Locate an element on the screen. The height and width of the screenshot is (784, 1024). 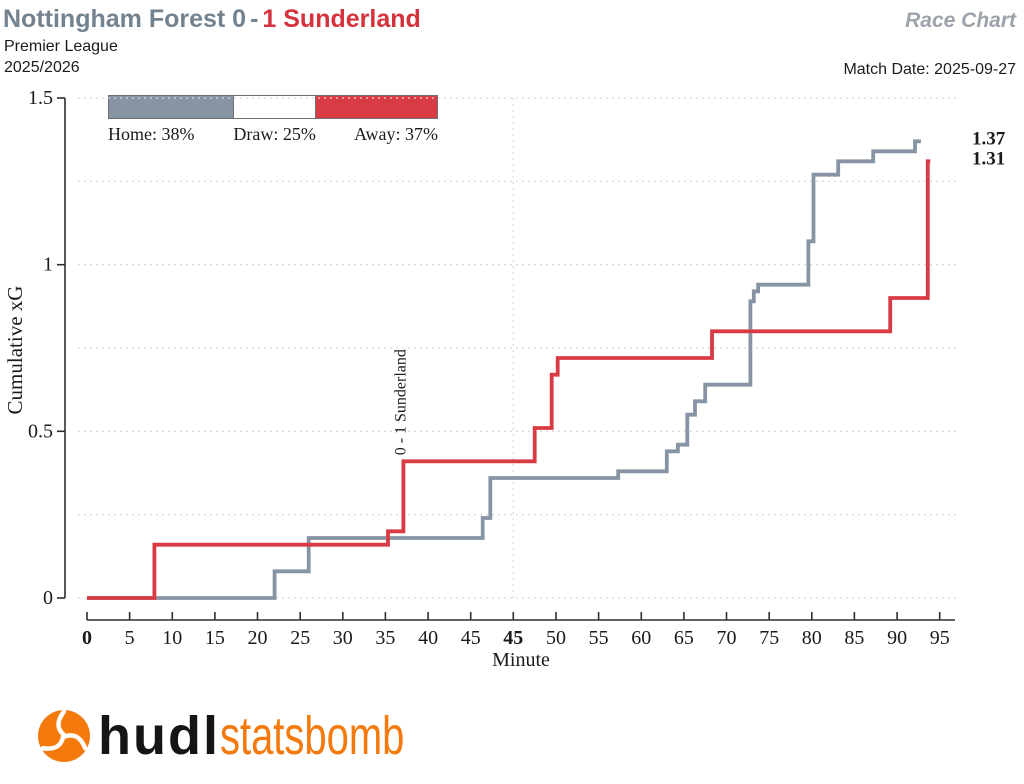
x-tick-label: 55 is located at coordinates (599, 638).